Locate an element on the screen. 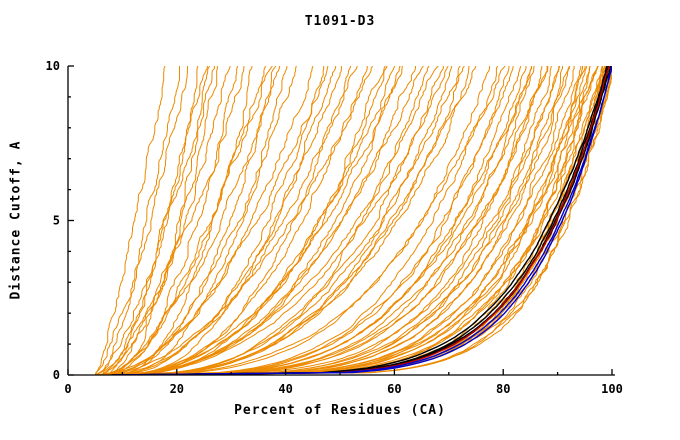  chart-title: T1091-D3 is located at coordinates (340, 21).